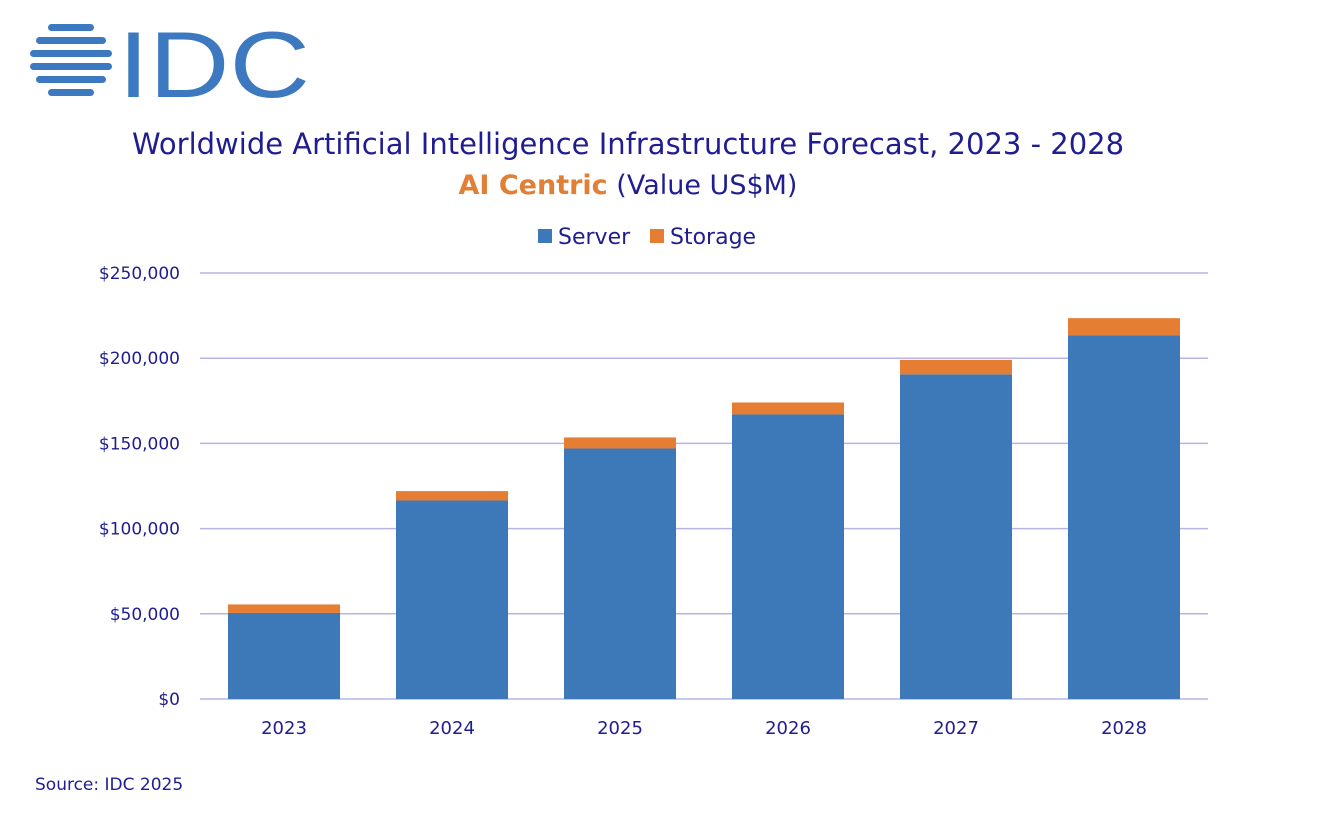 The width and height of the screenshot is (1324, 820). Describe the element at coordinates (284, 655) in the screenshot. I see `bar-server-2023` at that location.